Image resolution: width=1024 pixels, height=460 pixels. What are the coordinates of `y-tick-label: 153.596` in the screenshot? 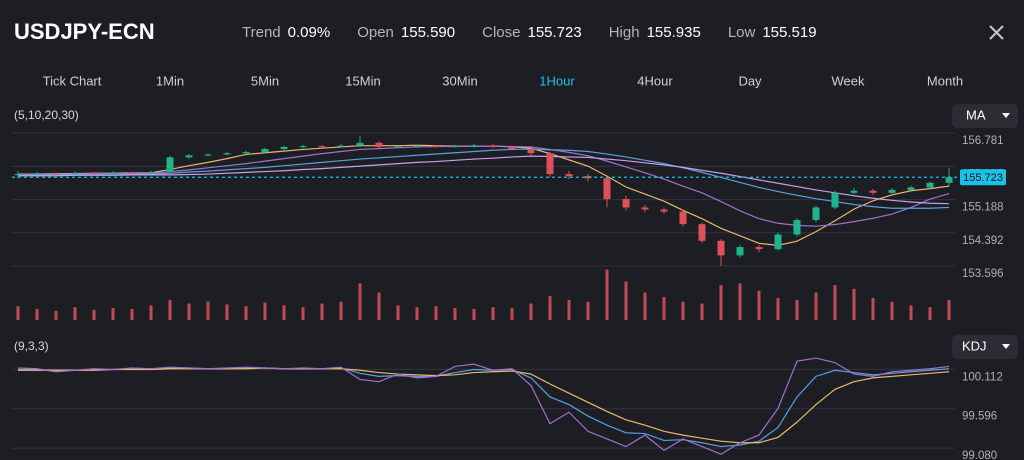 It's located at (983, 274).